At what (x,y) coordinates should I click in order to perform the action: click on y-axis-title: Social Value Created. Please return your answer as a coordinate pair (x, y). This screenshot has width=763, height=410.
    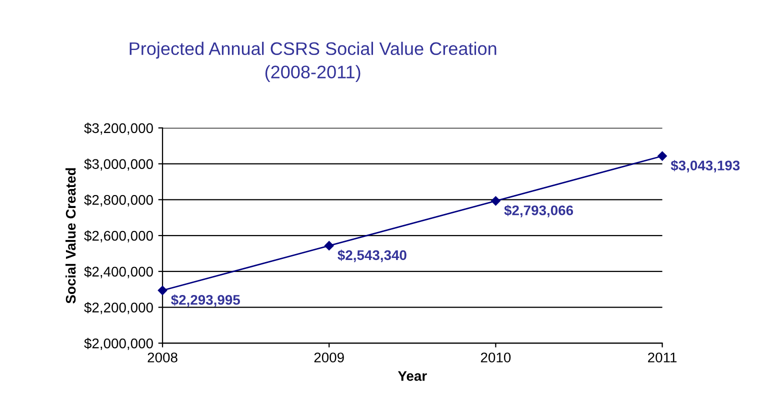
    Looking at the image, I should click on (70, 236).